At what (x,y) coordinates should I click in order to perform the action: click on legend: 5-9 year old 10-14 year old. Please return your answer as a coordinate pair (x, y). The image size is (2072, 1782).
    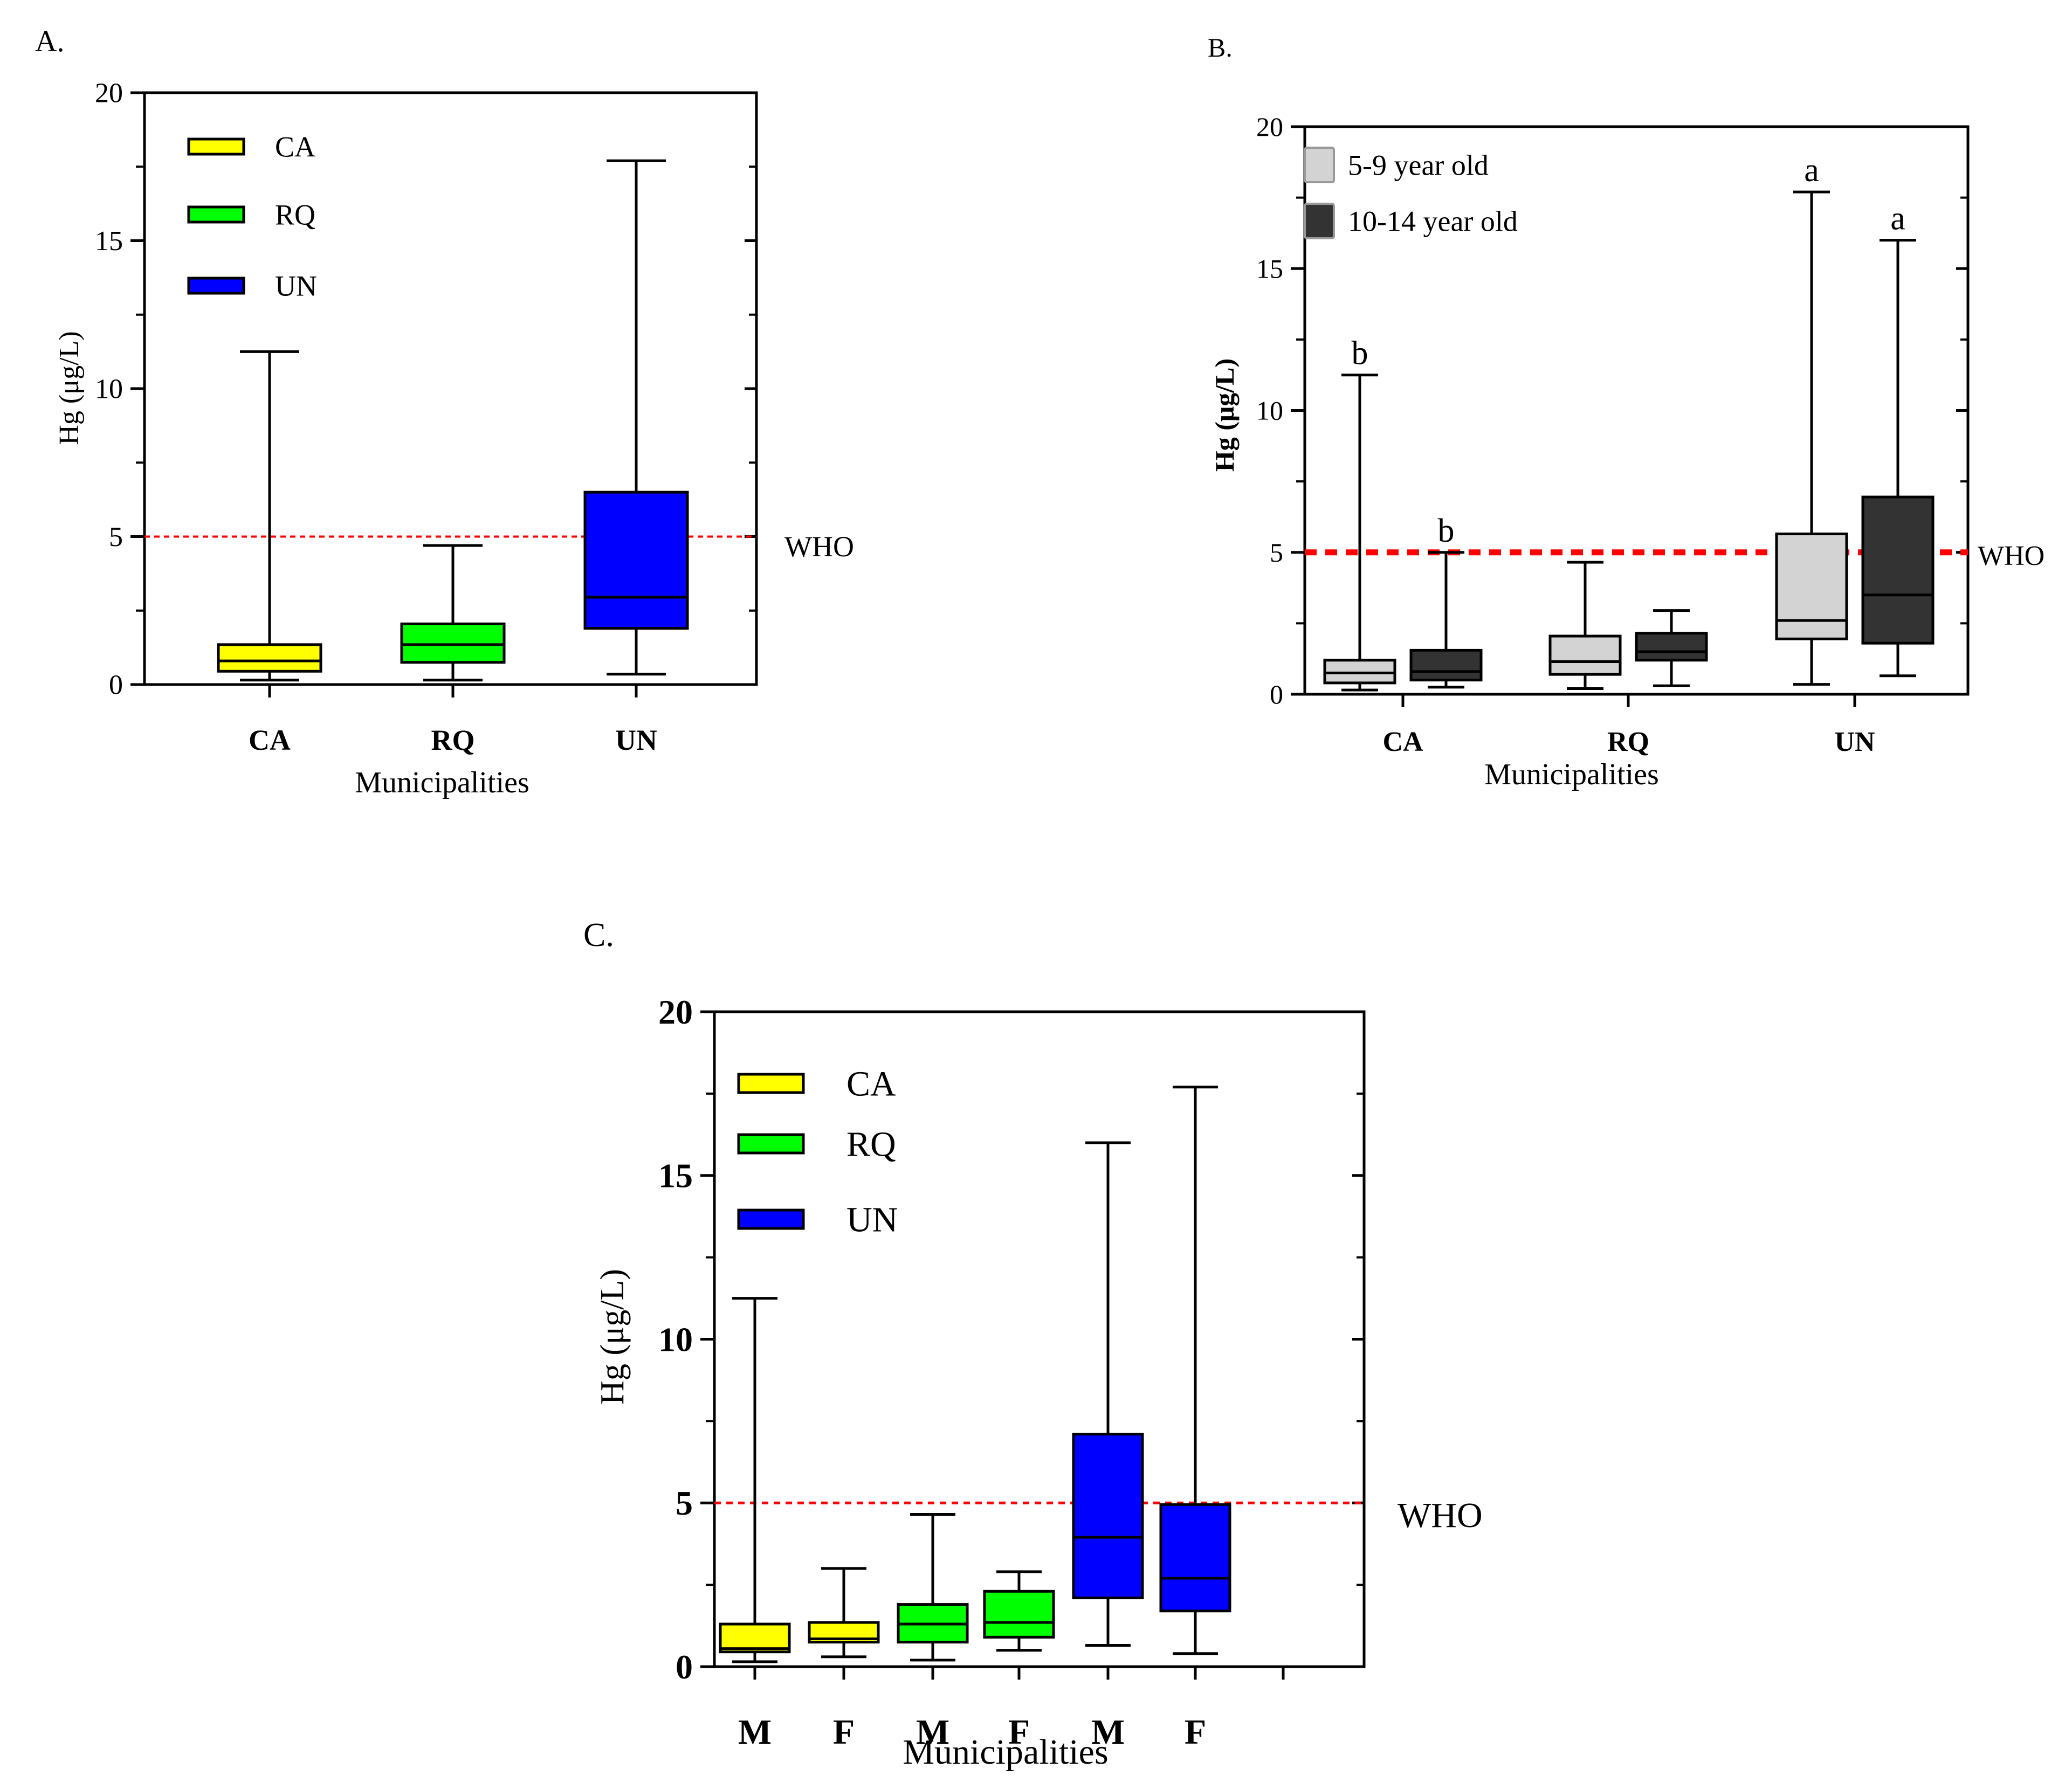
    Looking at the image, I should click on (1411, 193).